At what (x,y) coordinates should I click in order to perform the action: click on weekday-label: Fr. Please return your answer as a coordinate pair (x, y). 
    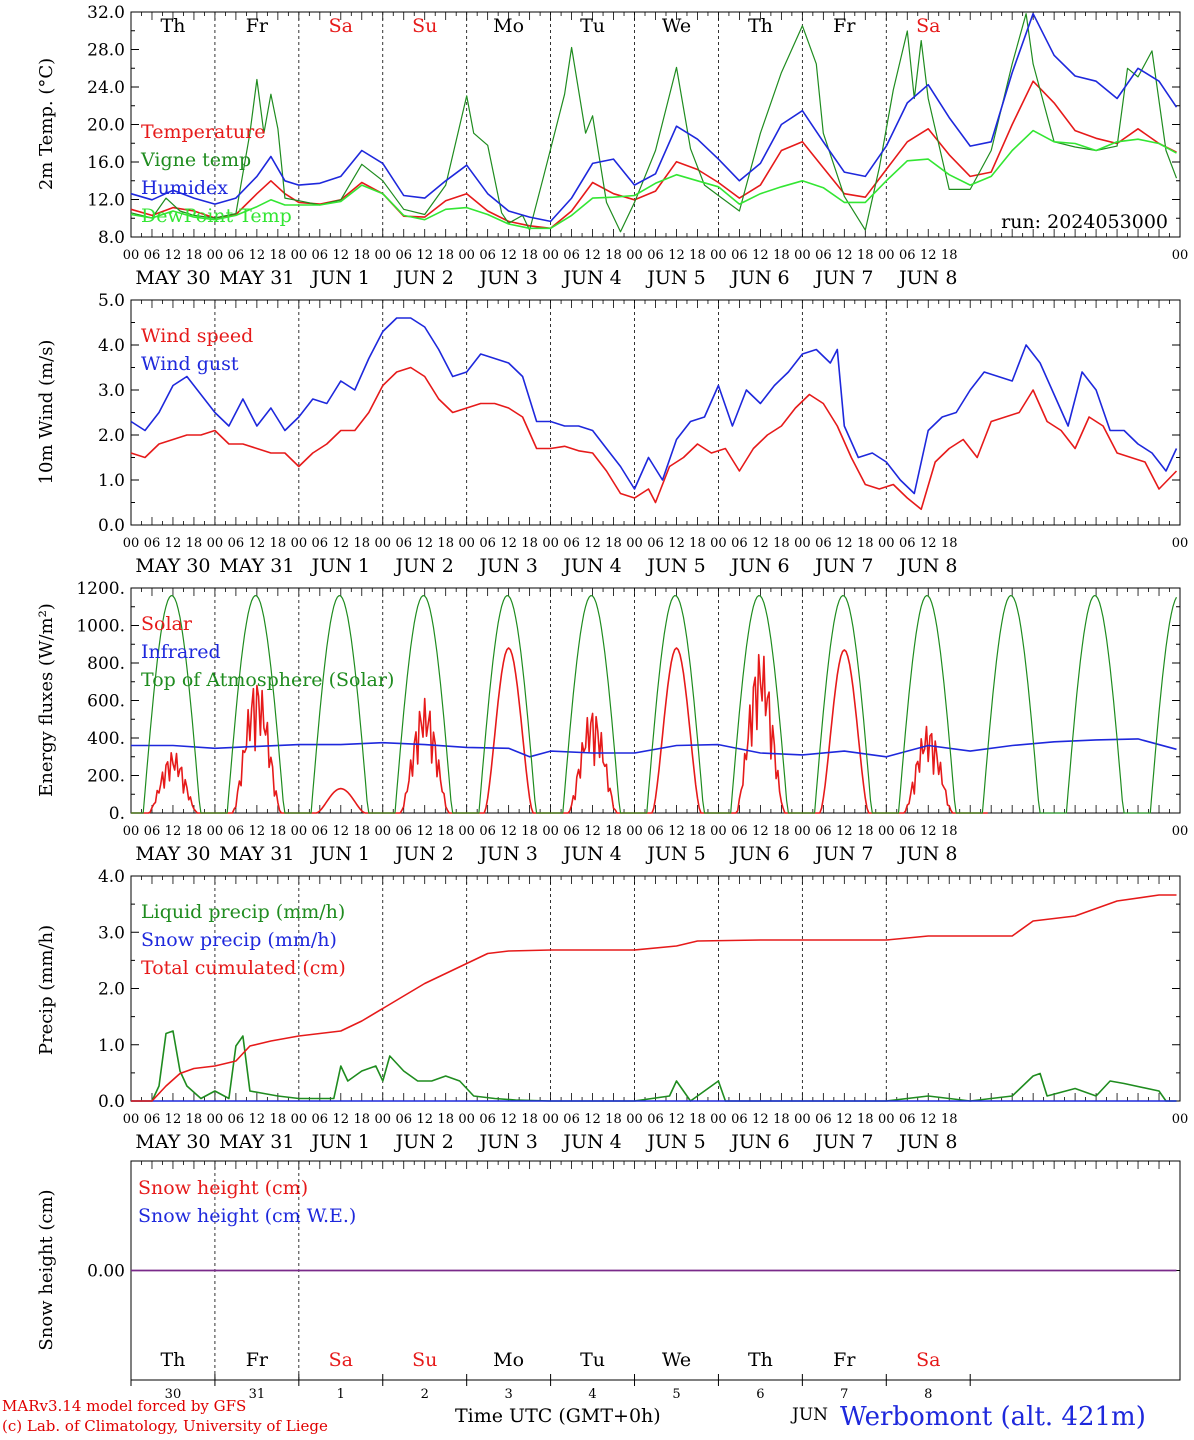
    Looking at the image, I should click on (844, 26).